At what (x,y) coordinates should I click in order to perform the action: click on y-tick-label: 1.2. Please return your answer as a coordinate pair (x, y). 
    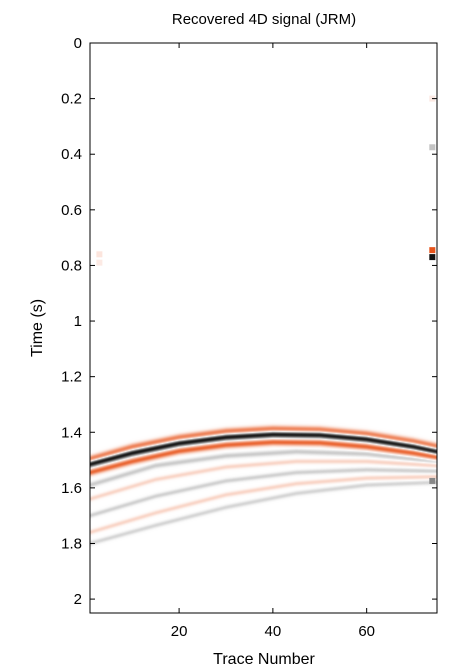
    Looking at the image, I should click on (71, 377).